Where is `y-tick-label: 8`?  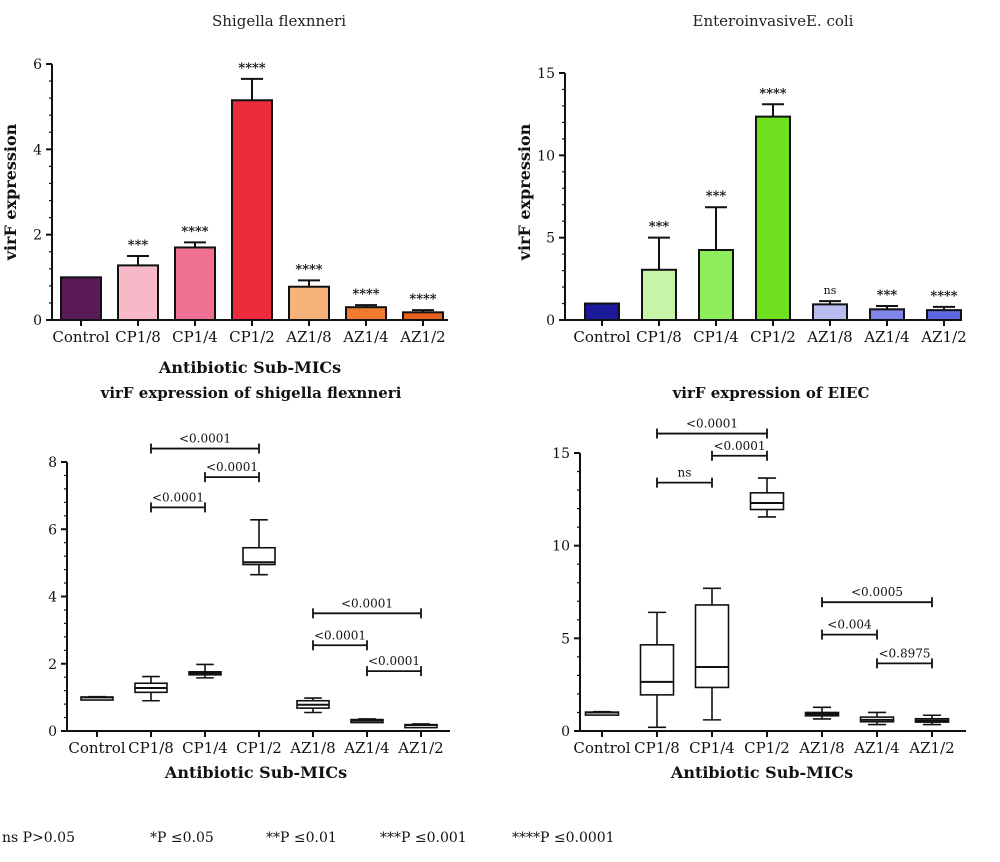 y-tick-label: 8 is located at coordinates (52, 463).